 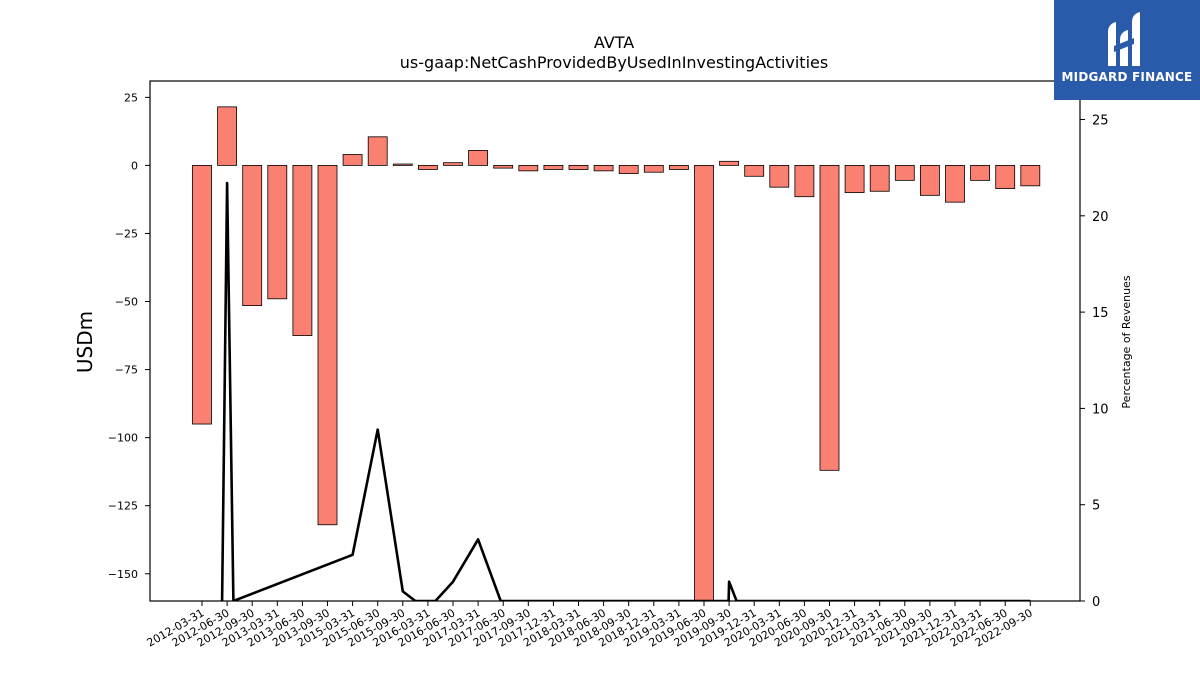 I want to click on y2-tick-label: 15, so click(x=1100, y=313).